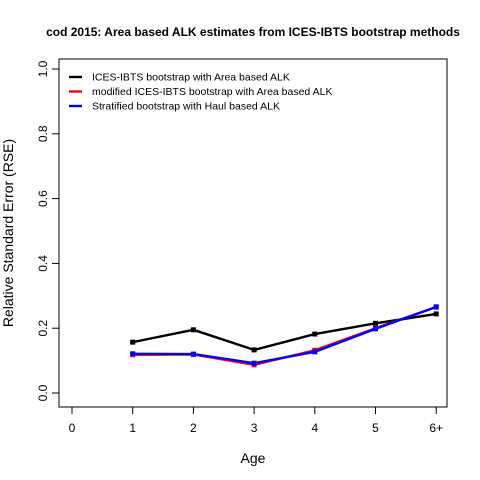  Describe the element at coordinates (48, 230) in the screenshot. I see `y-axis: 0.0 0.2 0.4 0.6 0.8 1.0` at that location.